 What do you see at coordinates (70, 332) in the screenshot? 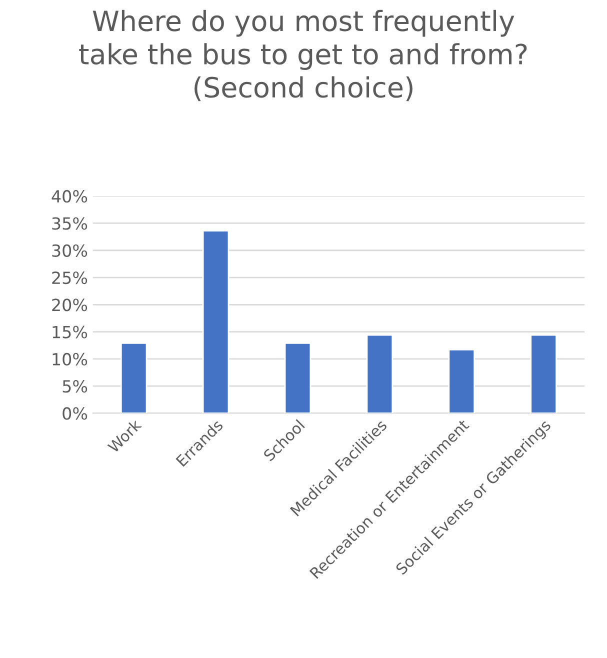
I see `y-tick-label: 15%` at bounding box center [70, 332].